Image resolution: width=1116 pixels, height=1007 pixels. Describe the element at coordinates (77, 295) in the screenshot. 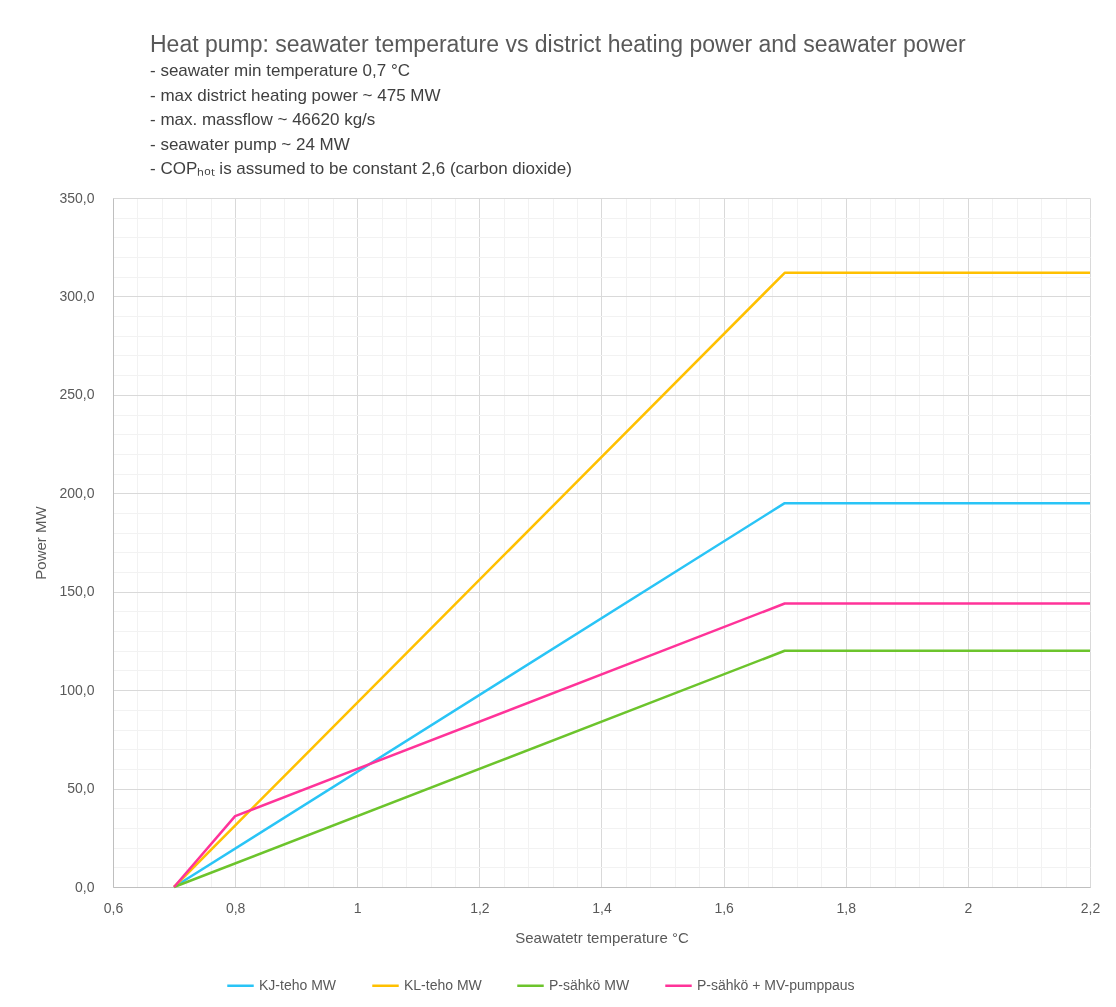

I see `y-tick-label: 300,0` at that location.